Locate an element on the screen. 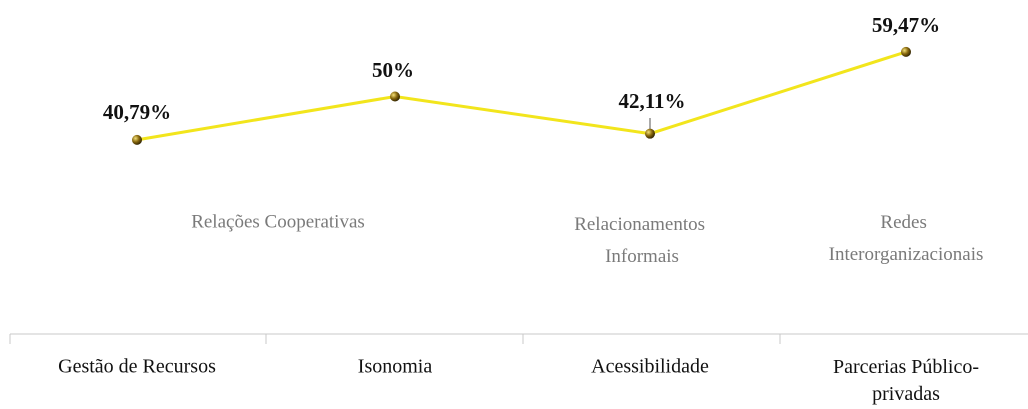 Image resolution: width=1028 pixels, height=409 pixels. annotation: Relacionamentos Informais is located at coordinates (642, 240).